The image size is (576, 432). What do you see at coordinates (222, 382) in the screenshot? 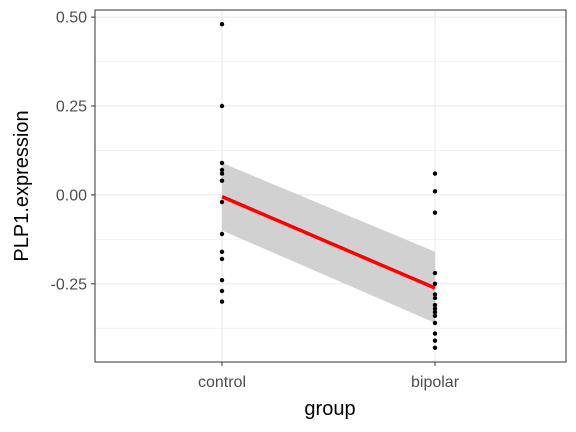
I see `x-tick-label-control: control` at bounding box center [222, 382].